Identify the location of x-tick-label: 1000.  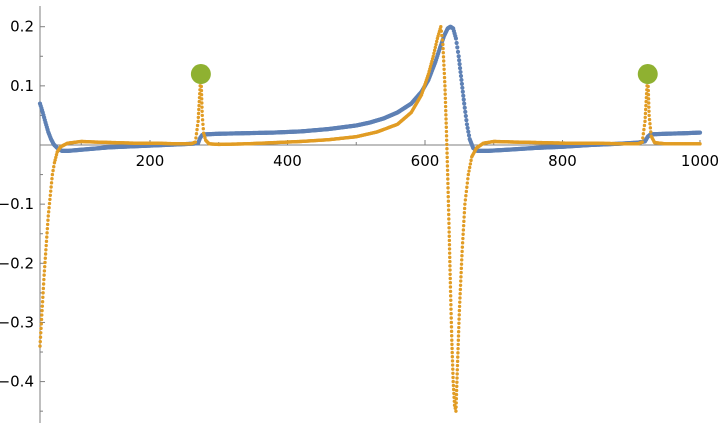
(700, 161).